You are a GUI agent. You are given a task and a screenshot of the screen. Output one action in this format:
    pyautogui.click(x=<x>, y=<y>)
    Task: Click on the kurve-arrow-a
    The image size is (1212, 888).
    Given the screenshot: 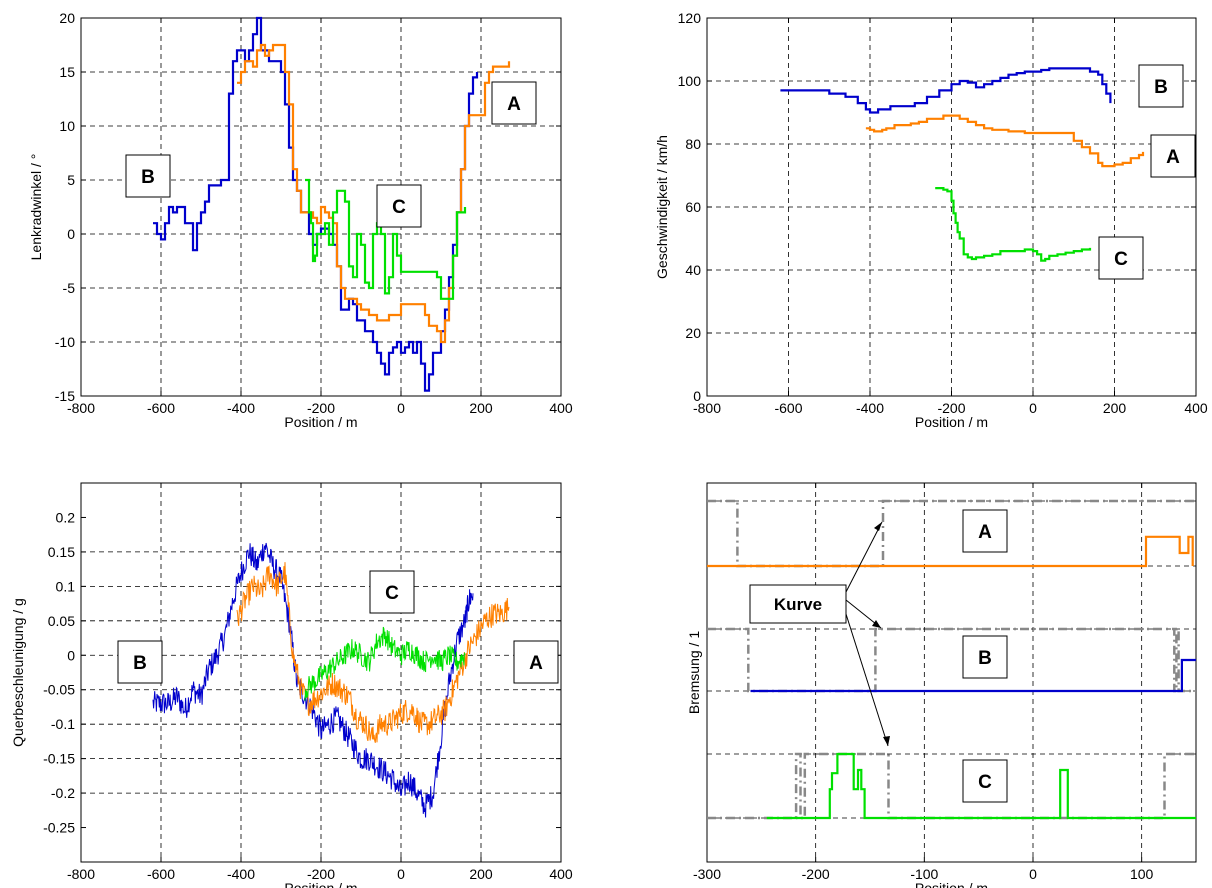 What is the action you would take?
    pyautogui.click(x=864, y=557)
    